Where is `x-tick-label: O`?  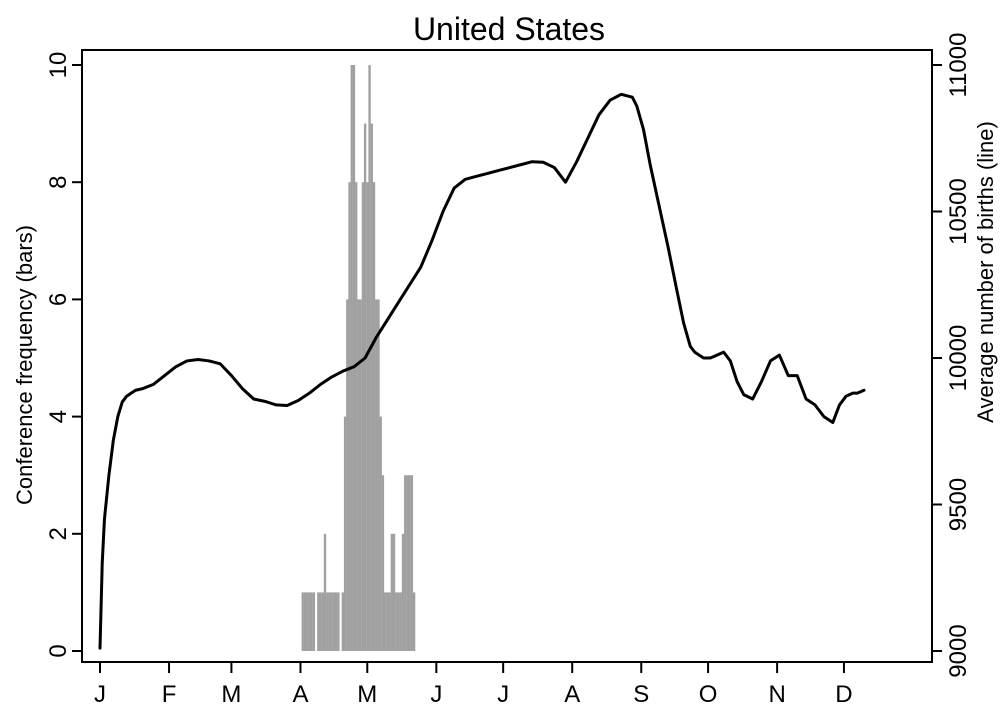
x-tick-label: O is located at coordinates (708, 694).